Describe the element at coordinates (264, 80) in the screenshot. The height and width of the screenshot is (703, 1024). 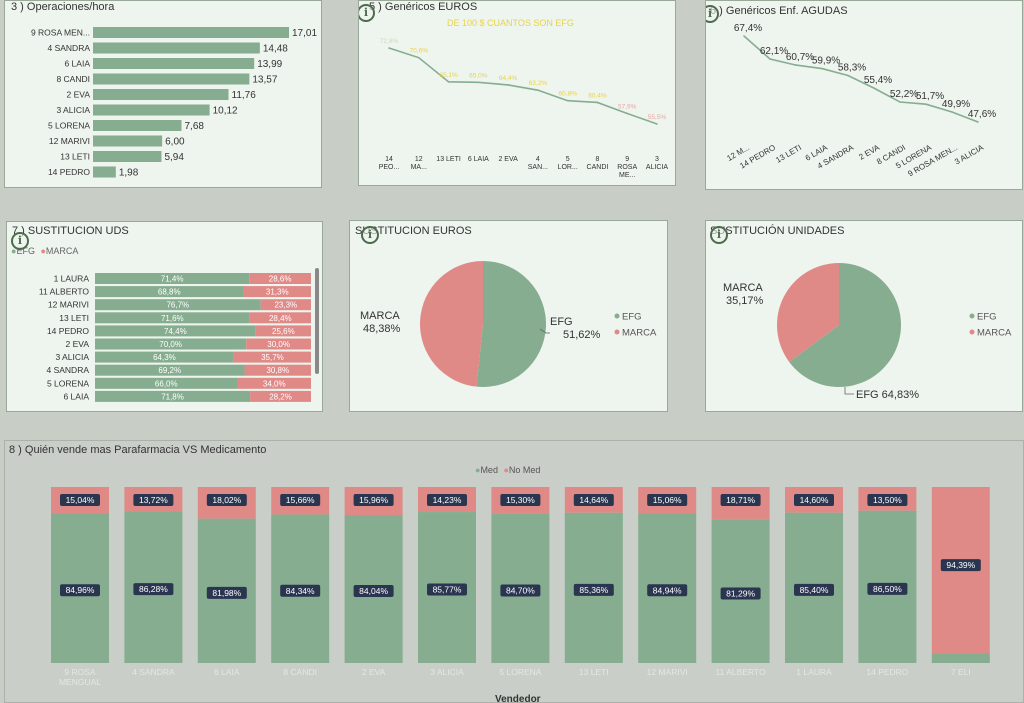
I see `data-label: 13,57` at that location.